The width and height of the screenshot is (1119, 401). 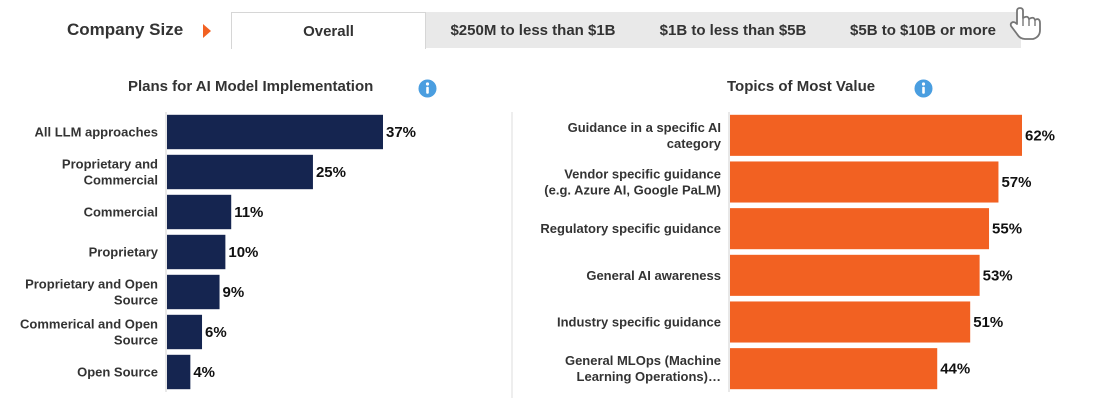 What do you see at coordinates (110, 172) in the screenshot?
I see `category-label: Proprietary and Commercial` at bounding box center [110, 172].